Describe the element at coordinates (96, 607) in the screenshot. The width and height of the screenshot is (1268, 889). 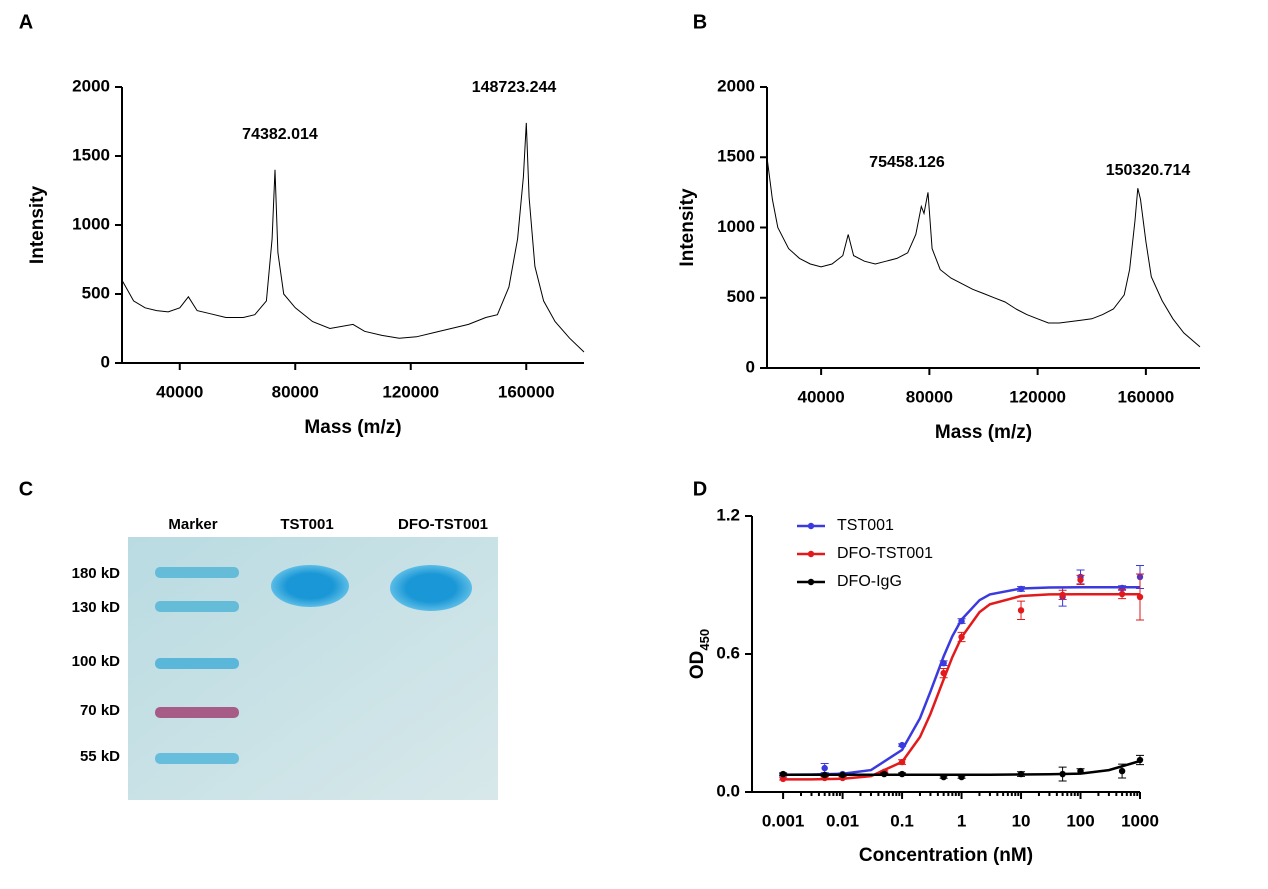
I see `ladder-label: 130 kD` at that location.